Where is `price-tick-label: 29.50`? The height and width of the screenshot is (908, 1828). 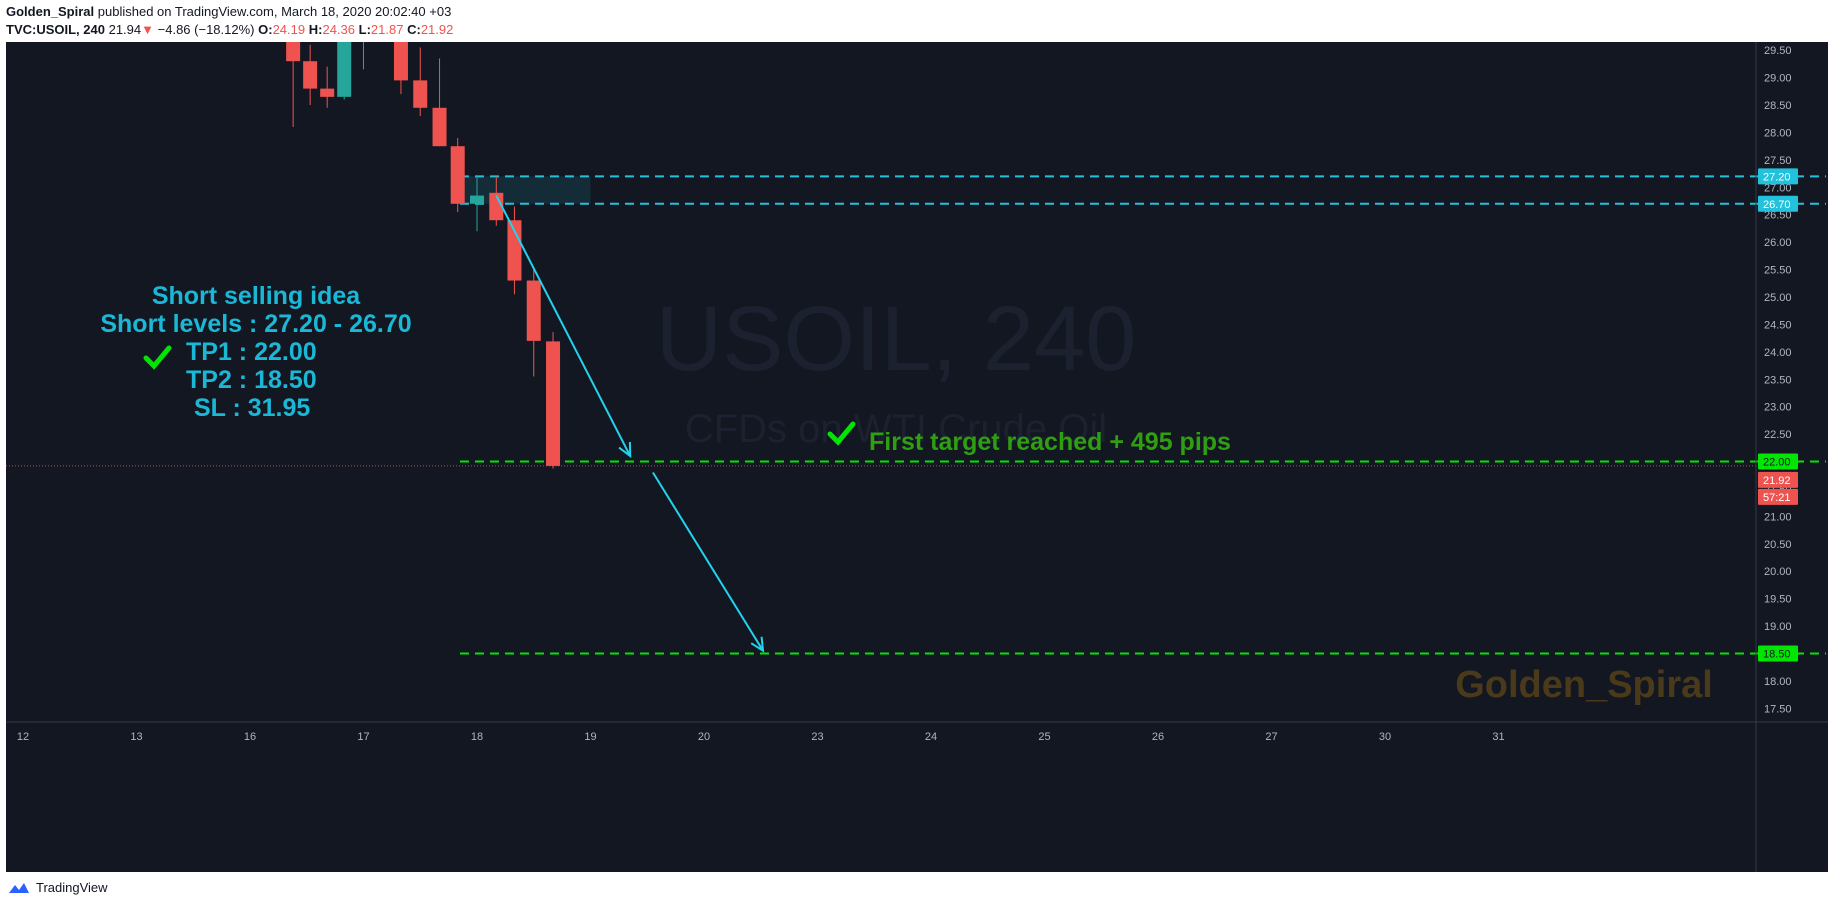
price-tick-label: 29.50 is located at coordinates (1778, 51).